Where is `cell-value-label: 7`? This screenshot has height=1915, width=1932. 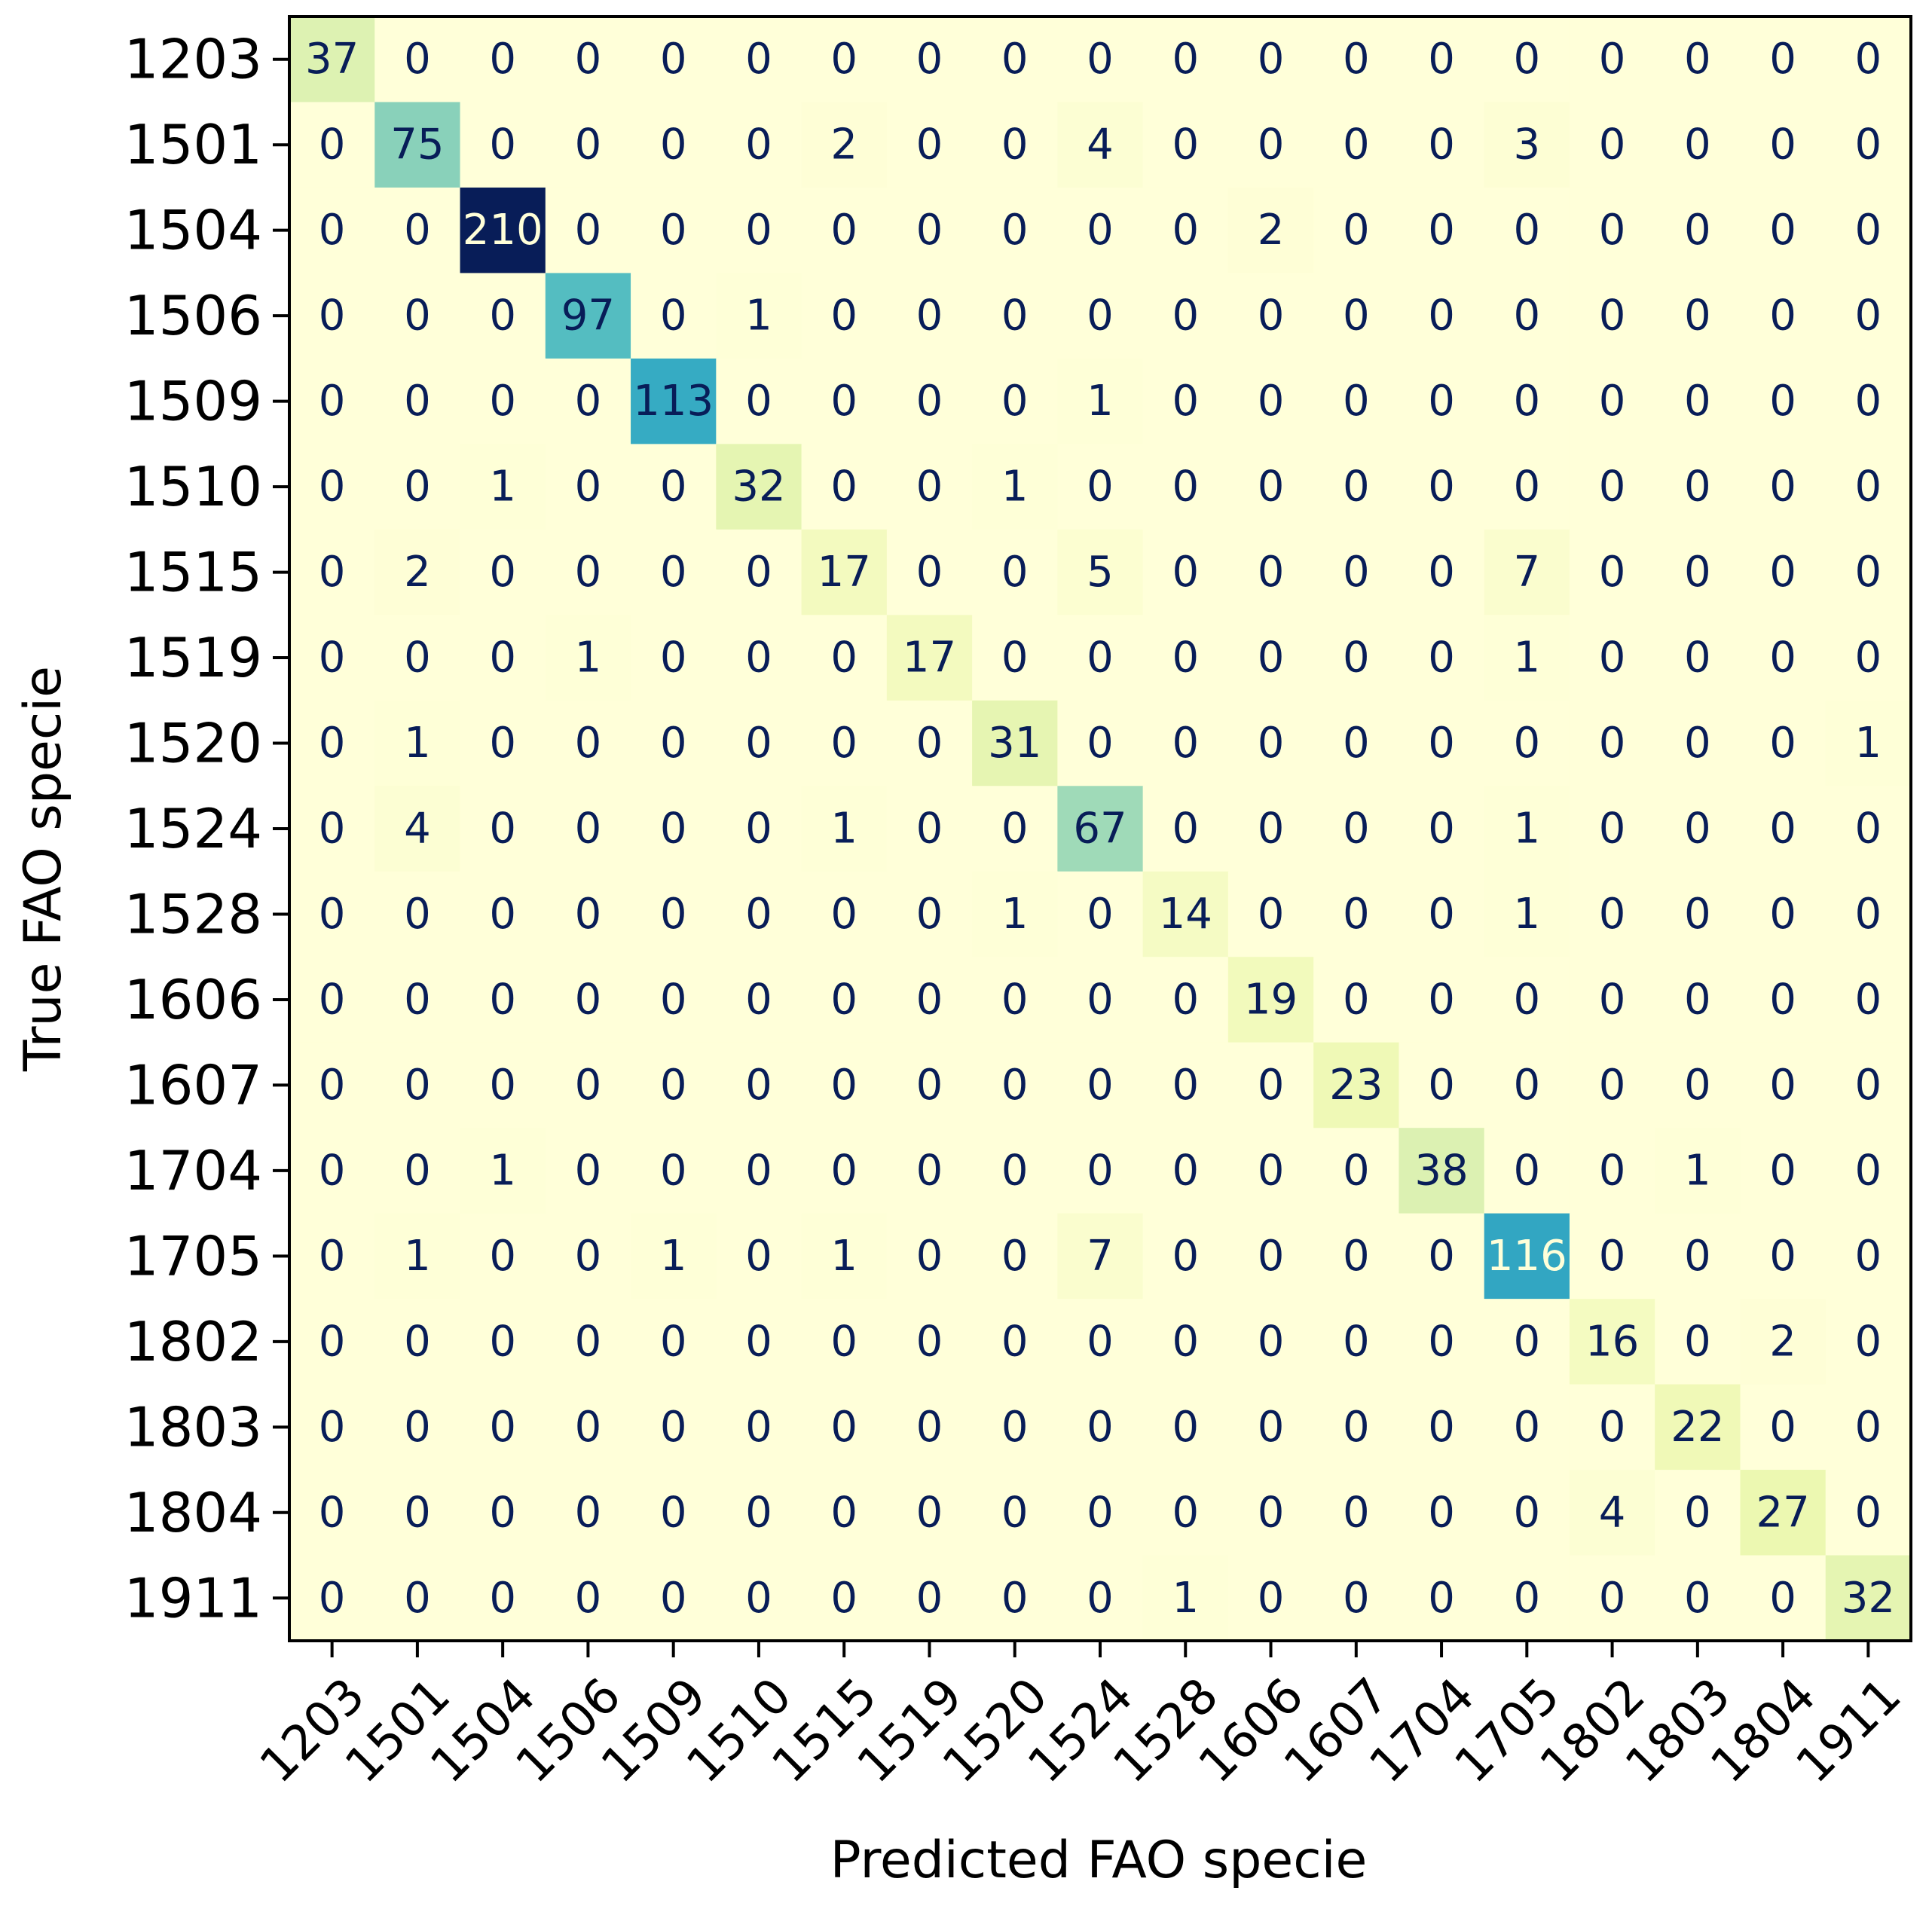
cell-value-label: 7 is located at coordinates (1101, 1256).